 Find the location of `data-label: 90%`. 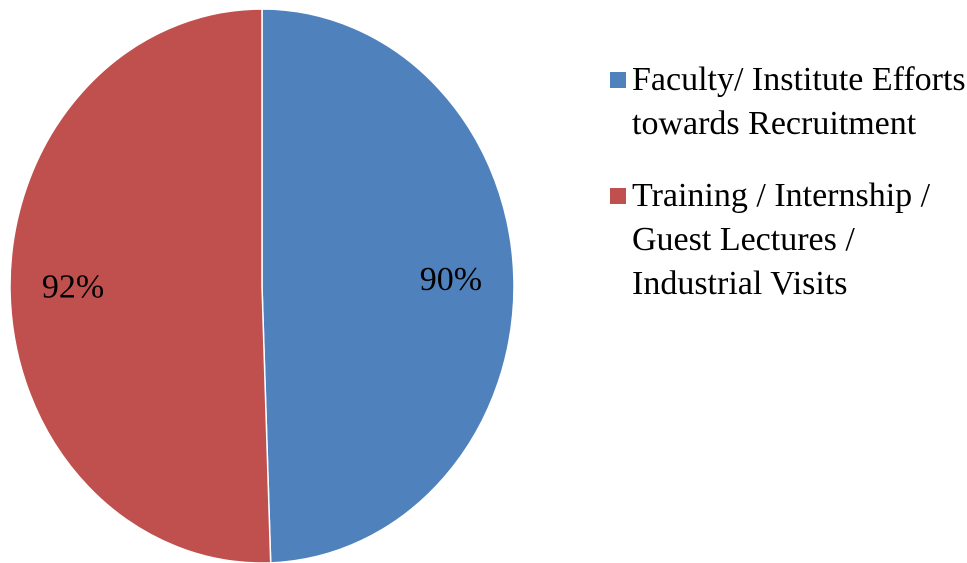

data-label: 90% is located at coordinates (451, 279).